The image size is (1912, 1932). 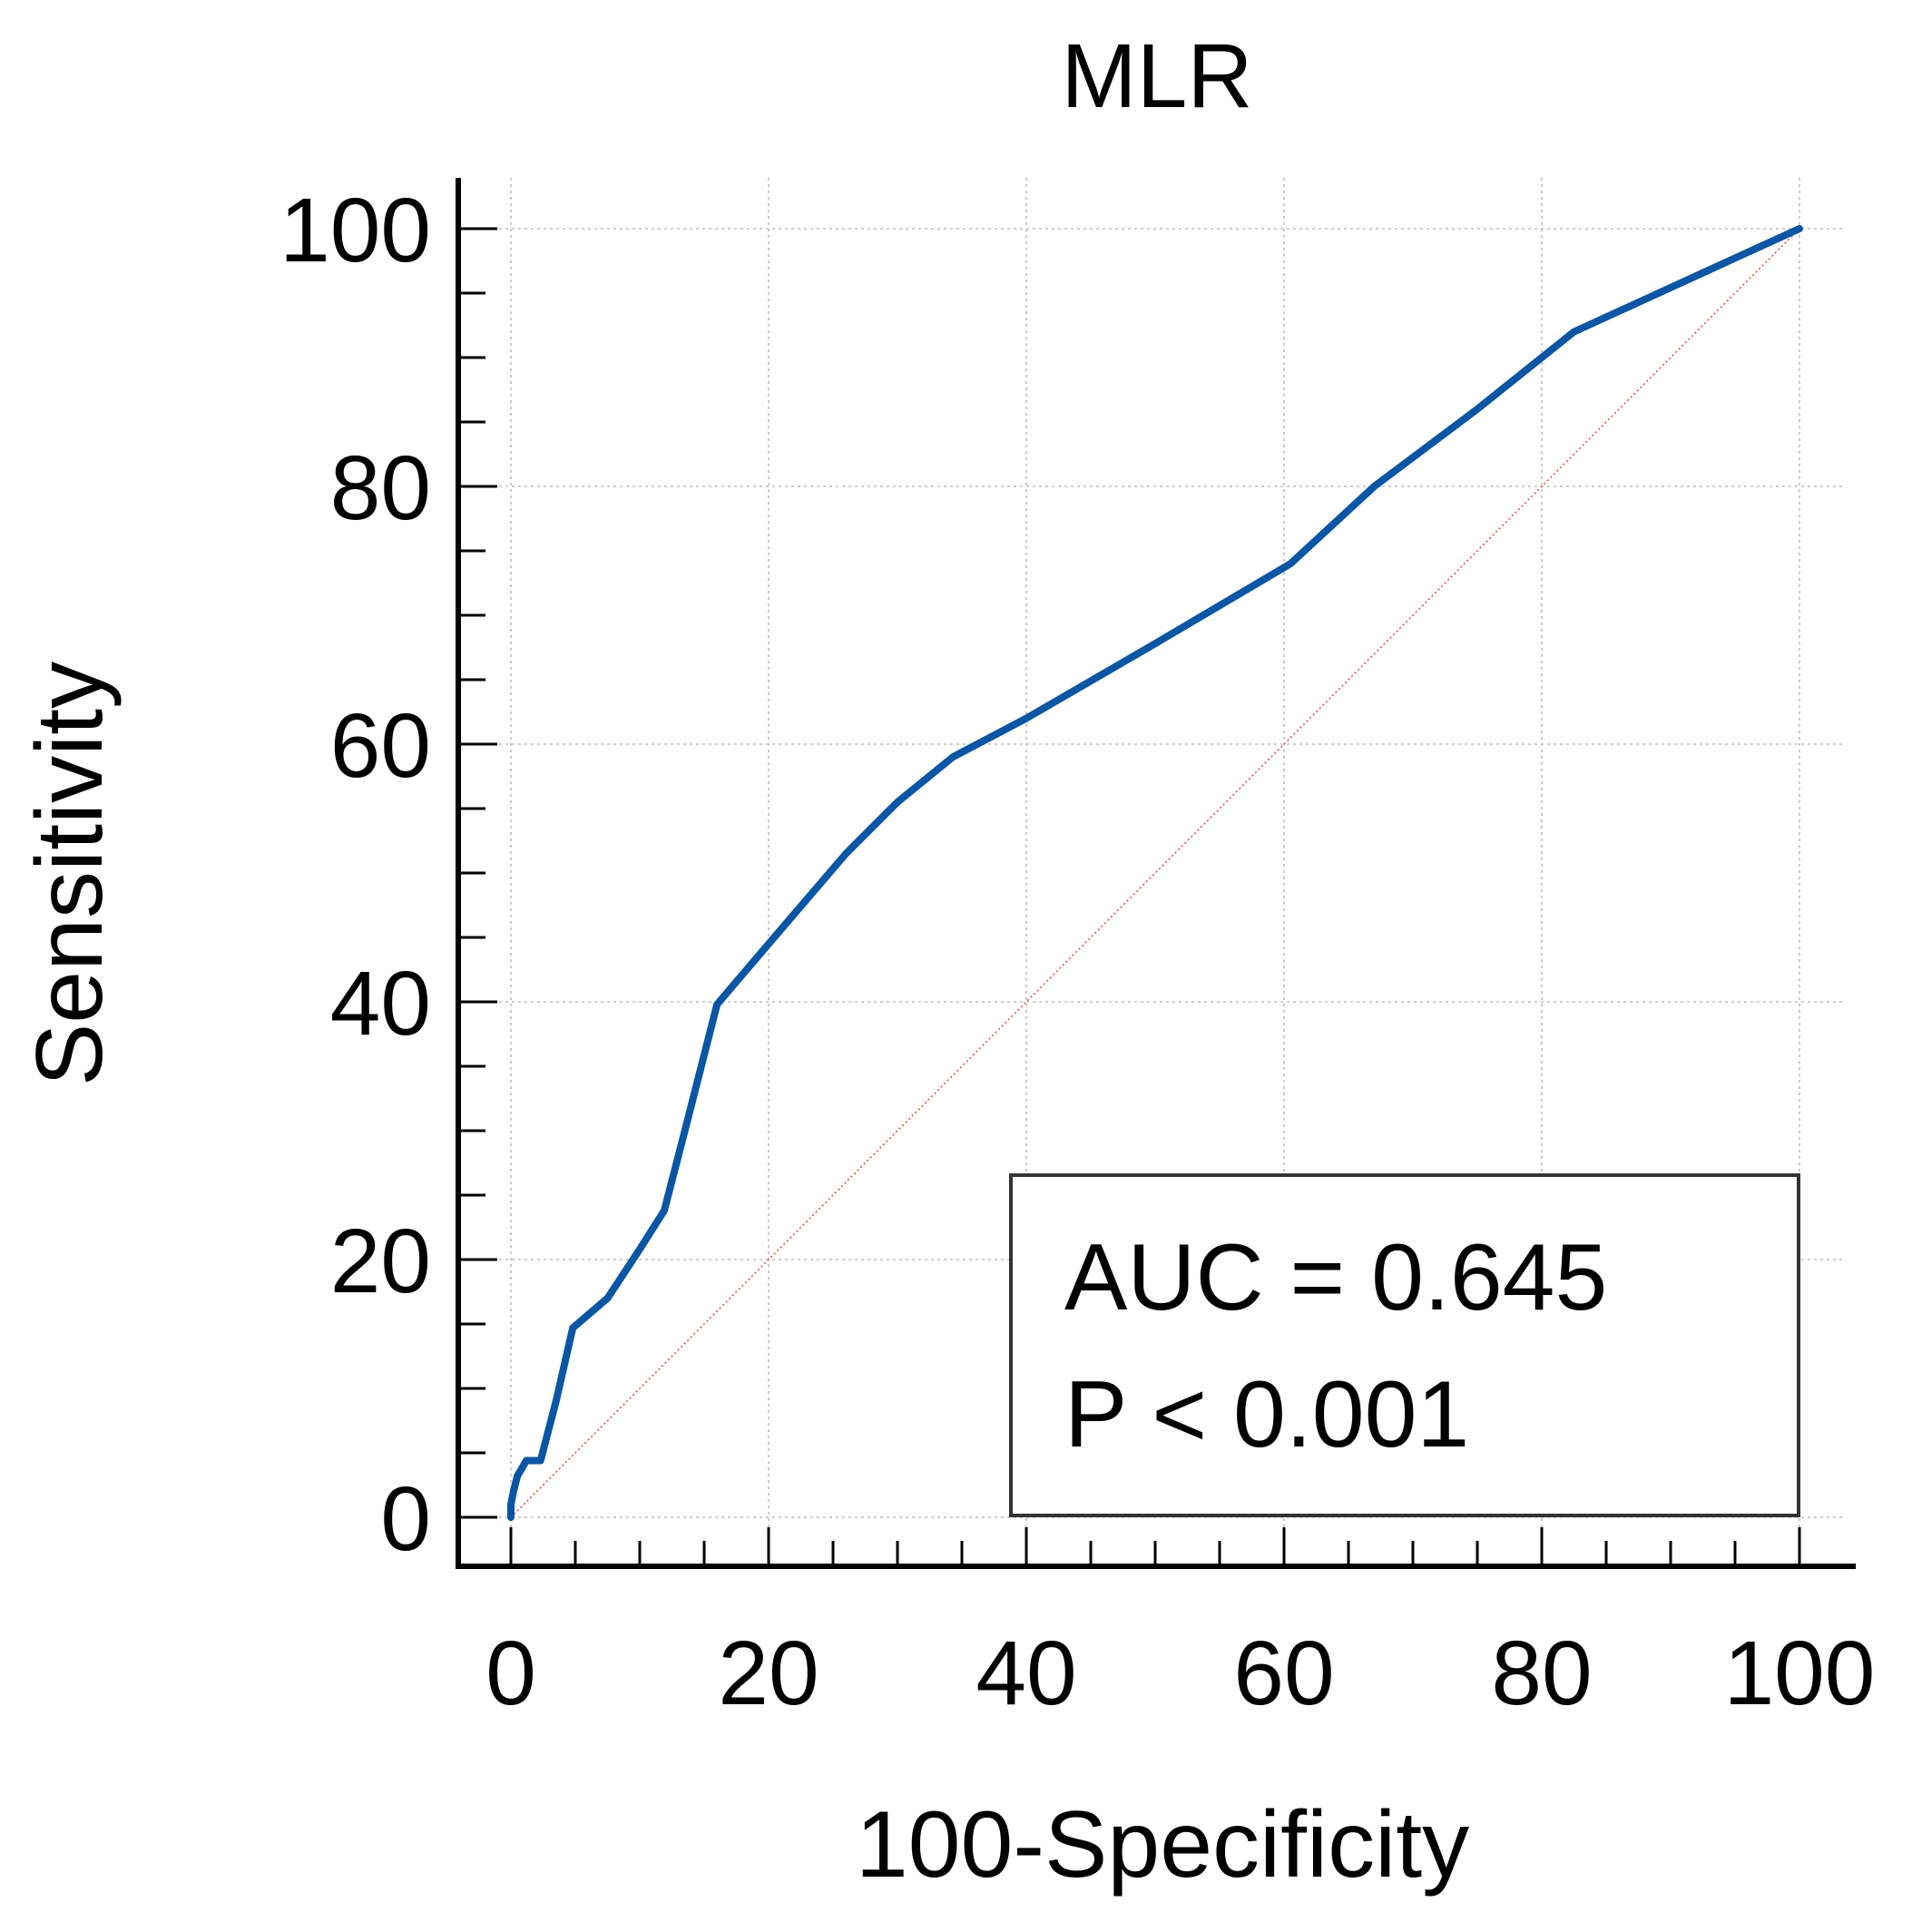 I want to click on legend-box: AUC = 0.645 P < 0.001, so click(x=1404, y=1345).